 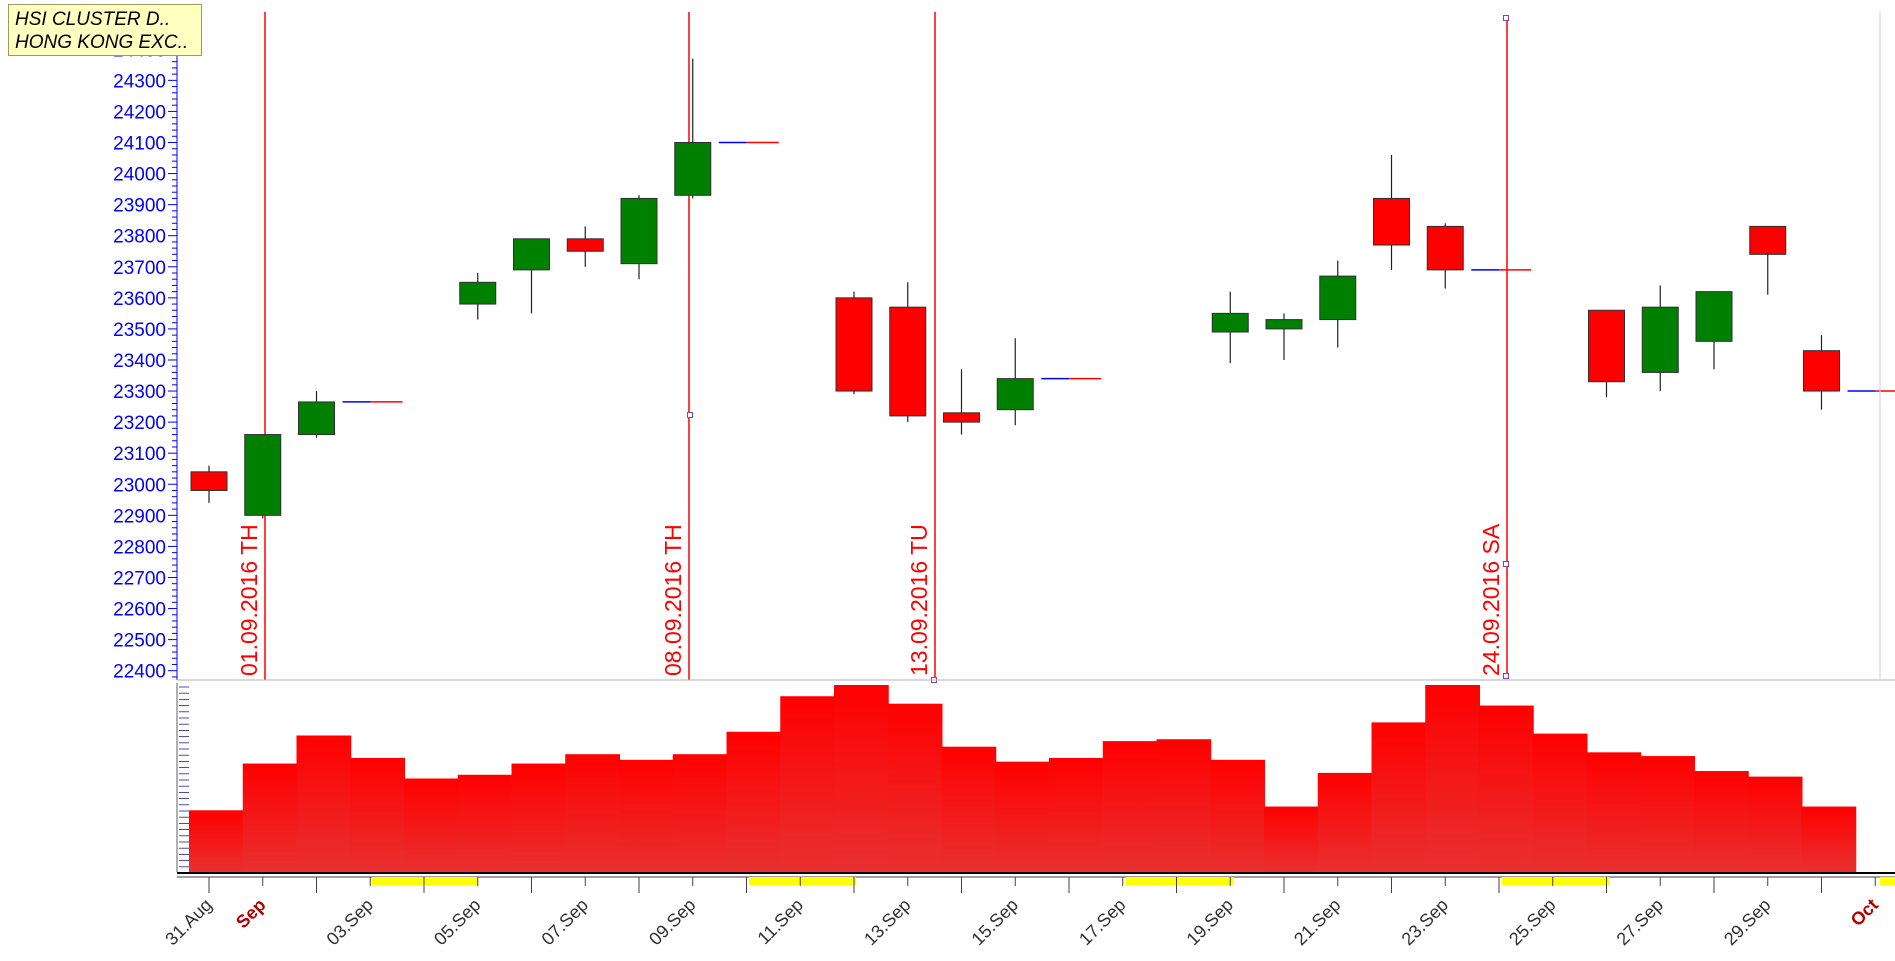 What do you see at coordinates (672, 922) in the screenshot?
I see `date-tick-label: 09.Sep` at bounding box center [672, 922].